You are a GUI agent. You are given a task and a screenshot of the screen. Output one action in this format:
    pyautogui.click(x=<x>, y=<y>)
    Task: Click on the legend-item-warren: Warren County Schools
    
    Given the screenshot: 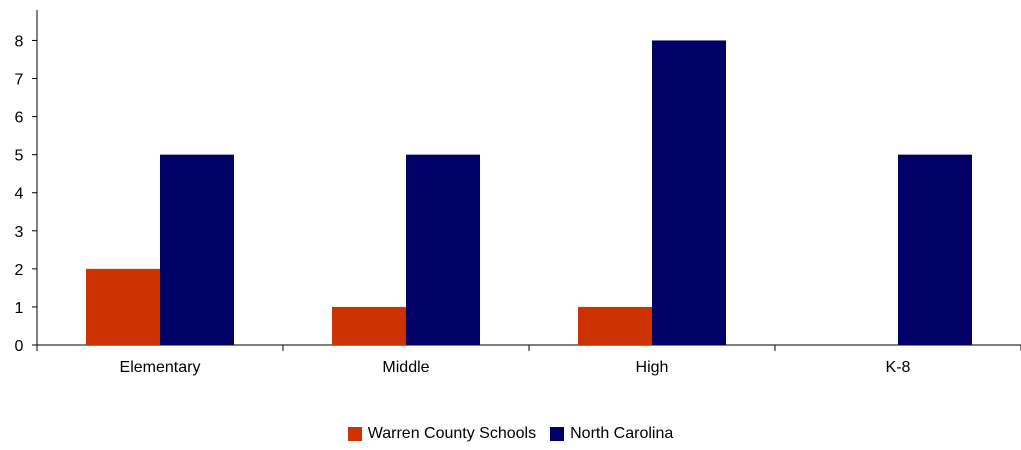 What is the action you would take?
    pyautogui.click(x=442, y=434)
    